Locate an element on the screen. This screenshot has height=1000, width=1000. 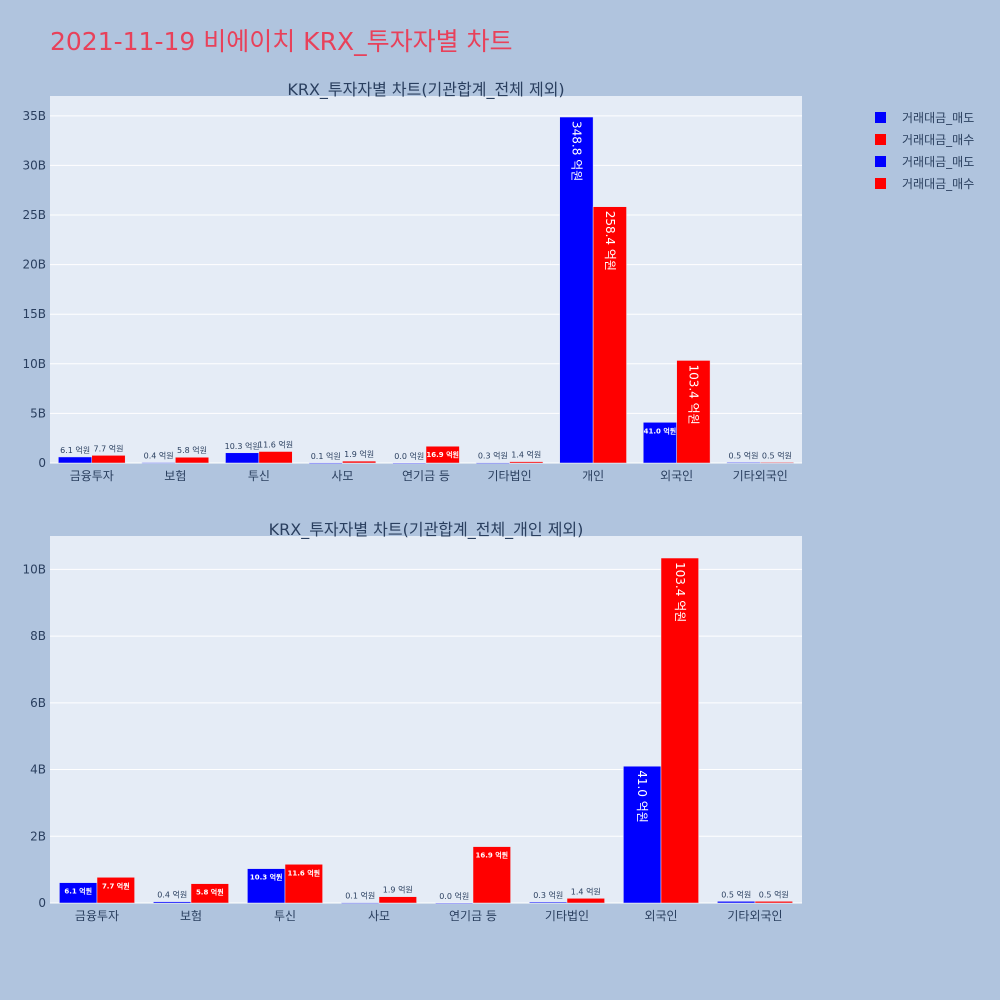
page-title: 2021-11-19 비에이치 KRX_투자자별 차트 is located at coordinates (281, 41).